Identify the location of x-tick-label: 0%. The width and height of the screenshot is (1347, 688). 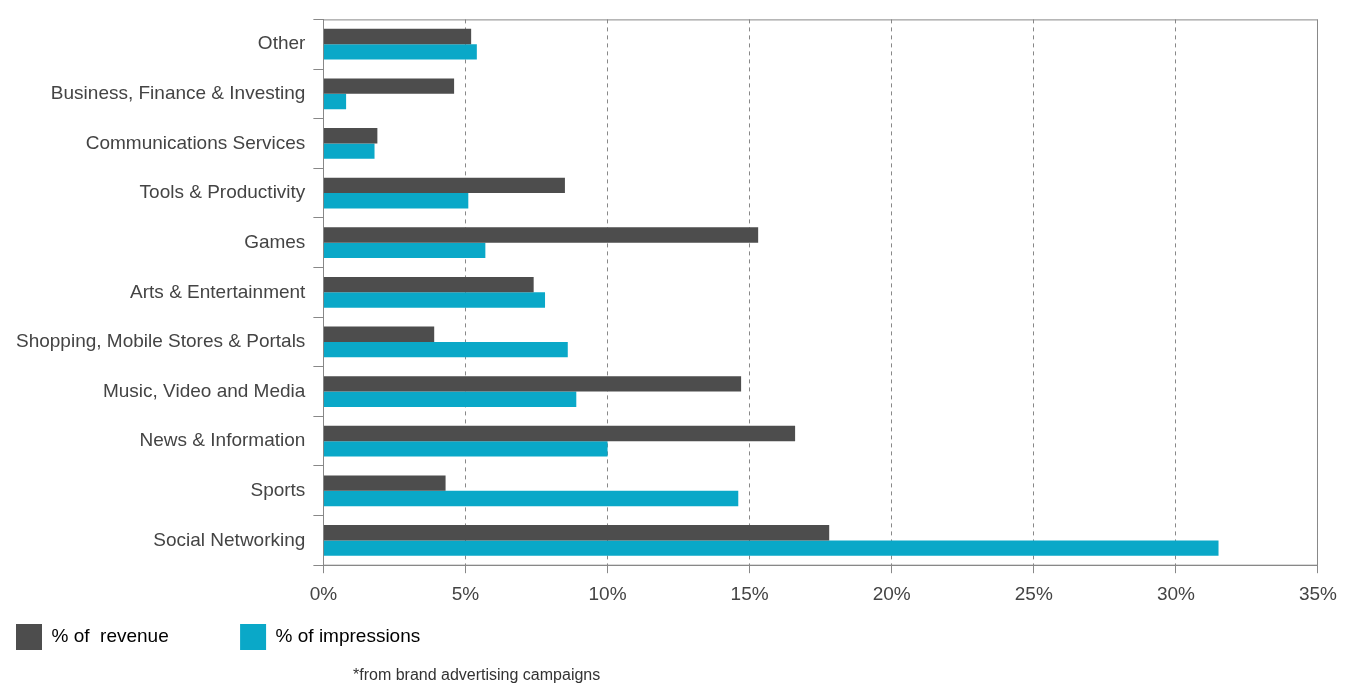
(323, 593).